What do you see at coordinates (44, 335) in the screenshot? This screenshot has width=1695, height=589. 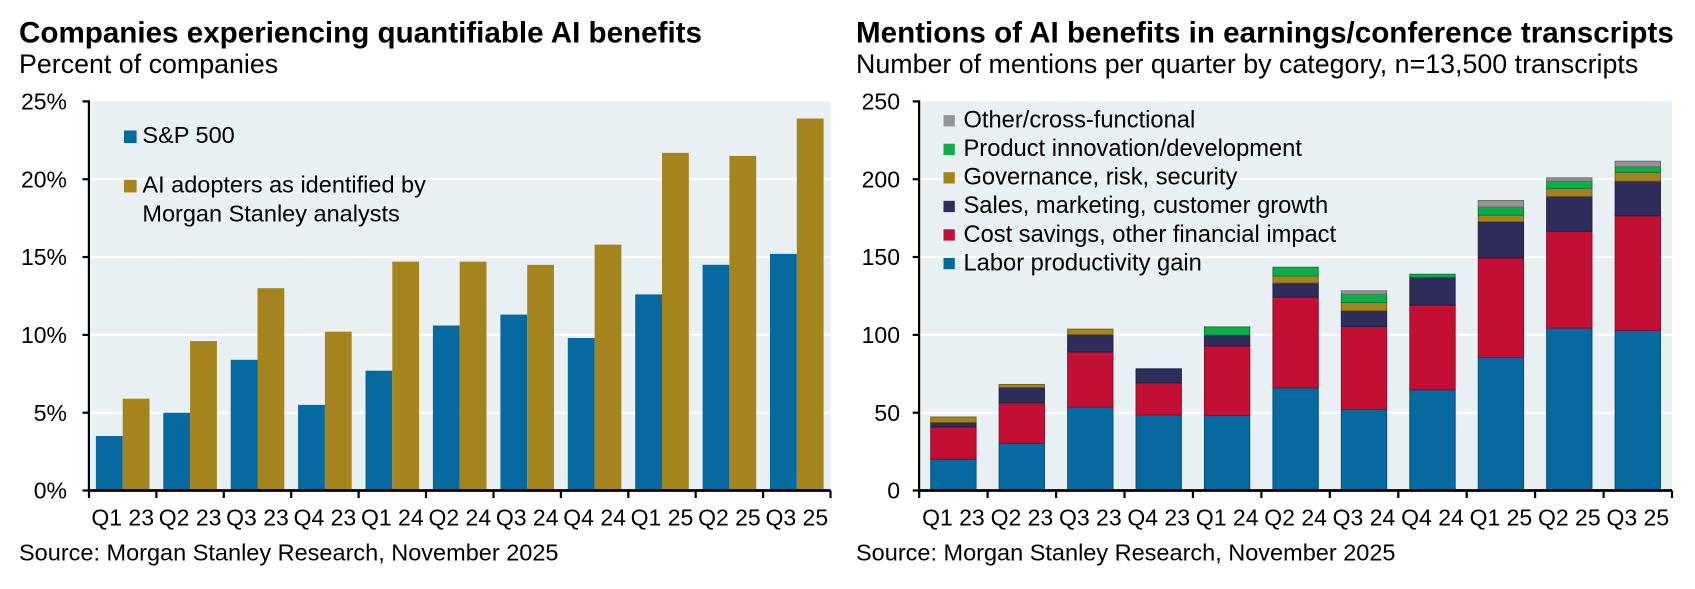 I see `svg-text: 10%` at bounding box center [44, 335].